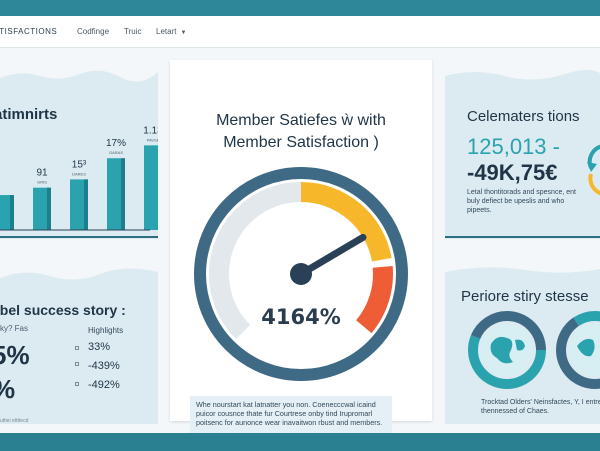  What do you see at coordinates (346, 222) in the screenshot?
I see `gauge-yellow-arc` at bounding box center [346, 222].